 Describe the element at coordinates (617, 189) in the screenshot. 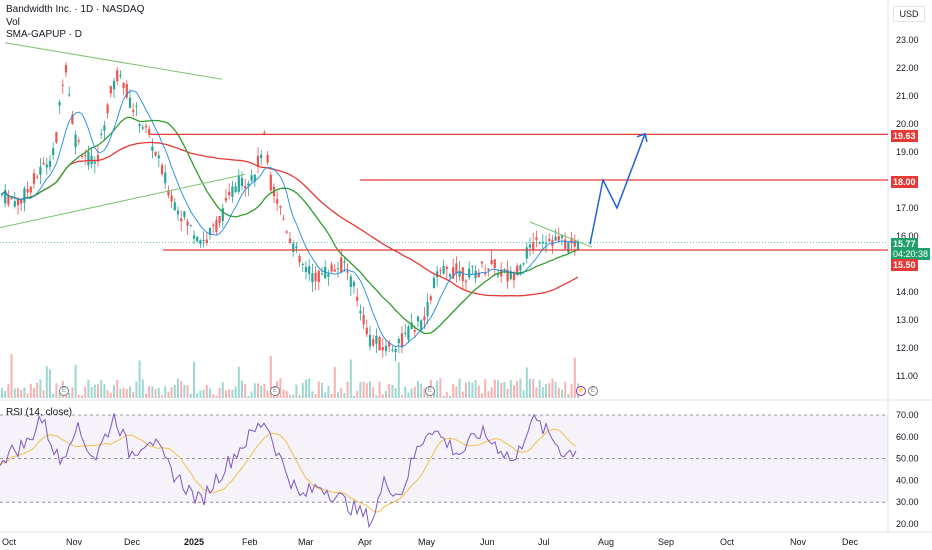

I see `projection-path` at that location.